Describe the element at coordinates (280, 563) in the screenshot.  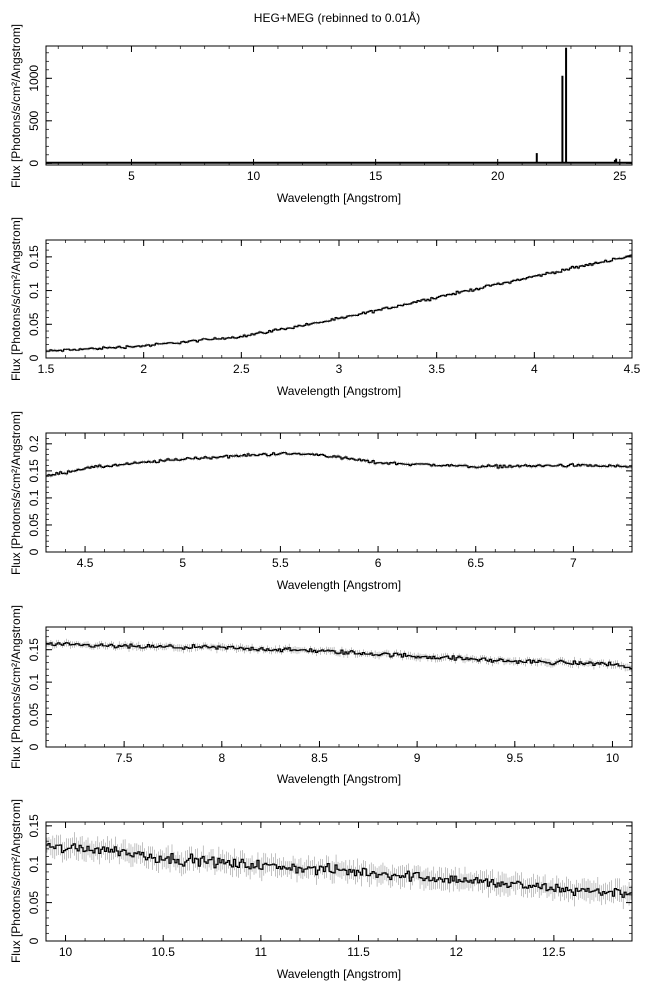
I see `panel-3-xtick-label: 5.5` at that location.